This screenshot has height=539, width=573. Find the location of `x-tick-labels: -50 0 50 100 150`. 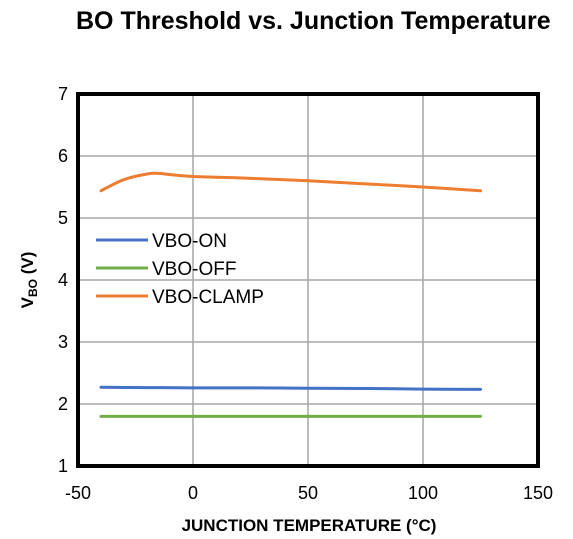

x-tick-labels: -50 0 50 100 150 is located at coordinates (309, 493).